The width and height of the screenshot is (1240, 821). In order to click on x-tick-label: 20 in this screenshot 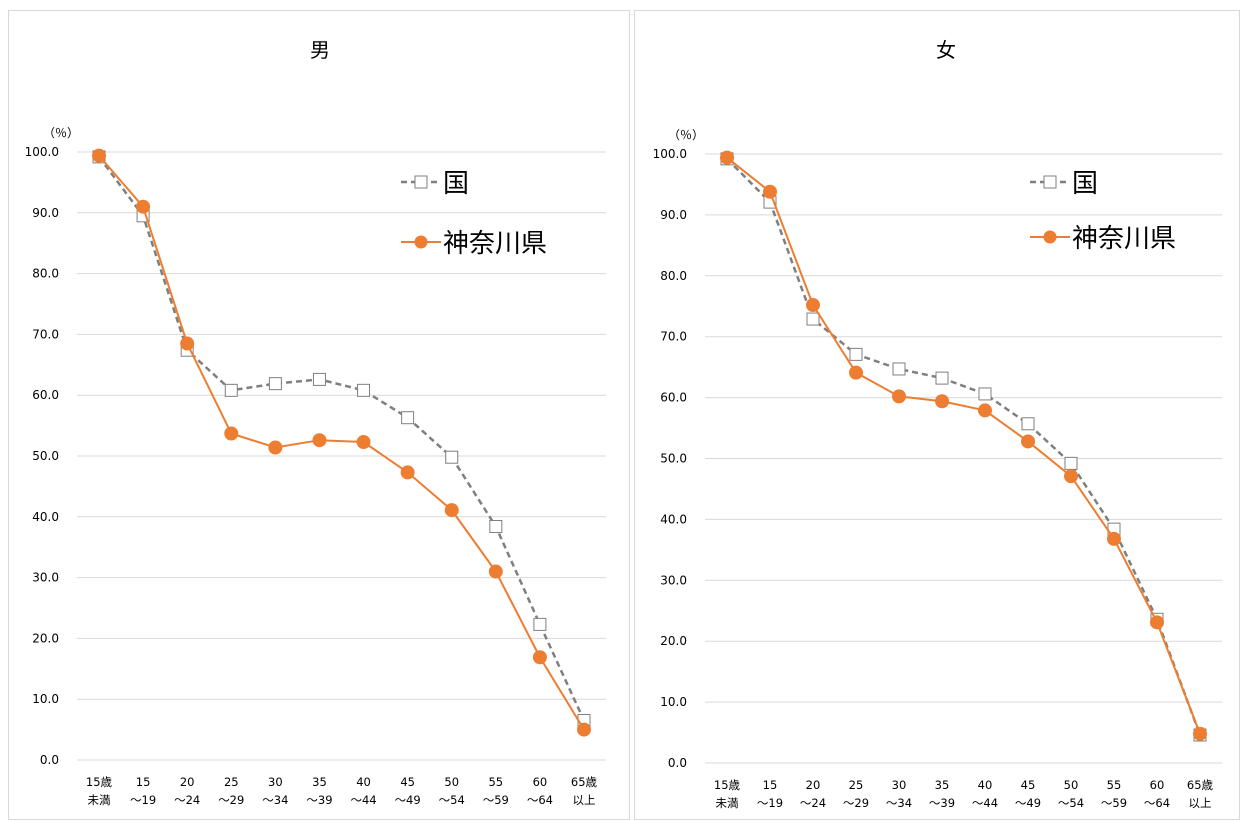, I will do `click(813, 785)`.